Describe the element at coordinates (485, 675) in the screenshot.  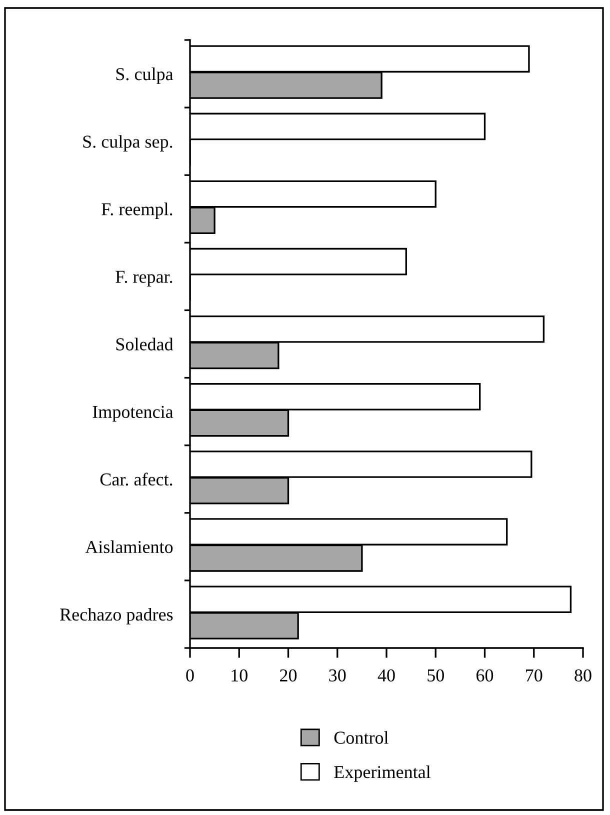
I see `x-tick-label: 60` at that location.